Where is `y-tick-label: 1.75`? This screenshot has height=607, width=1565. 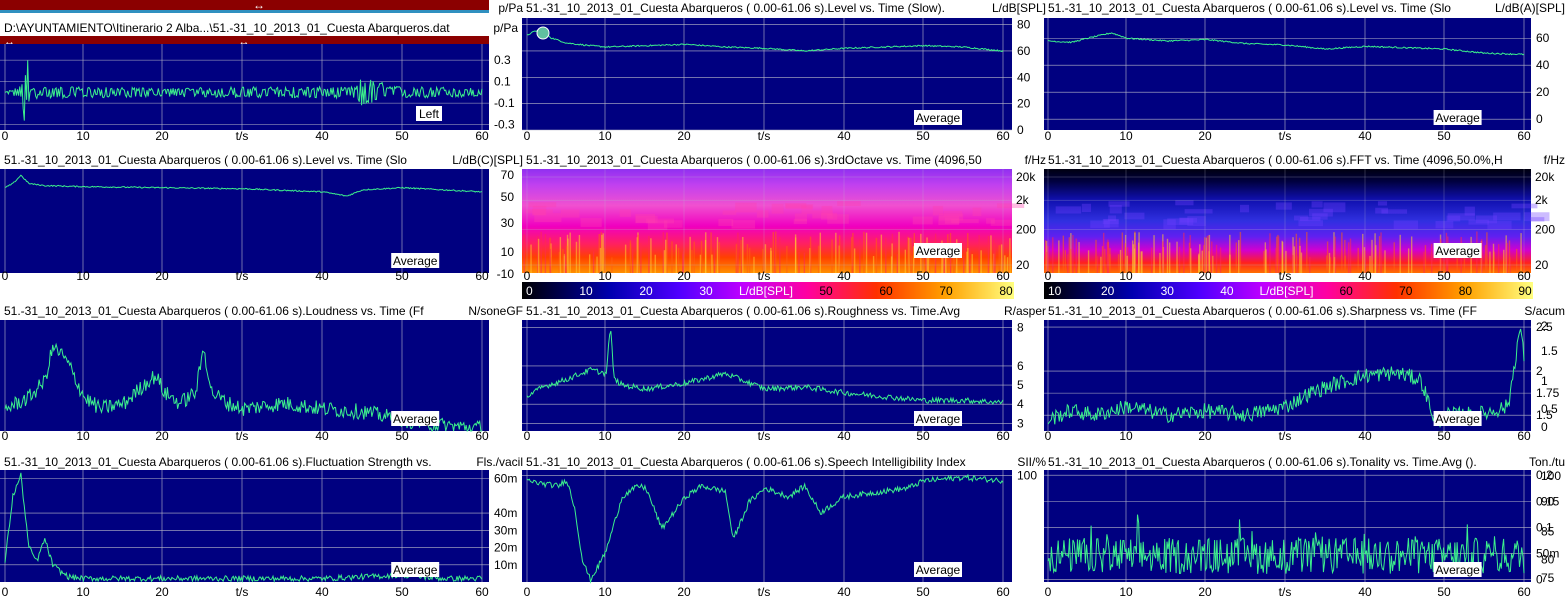
y-tick-label: 1.75 is located at coordinates (1548, 393).